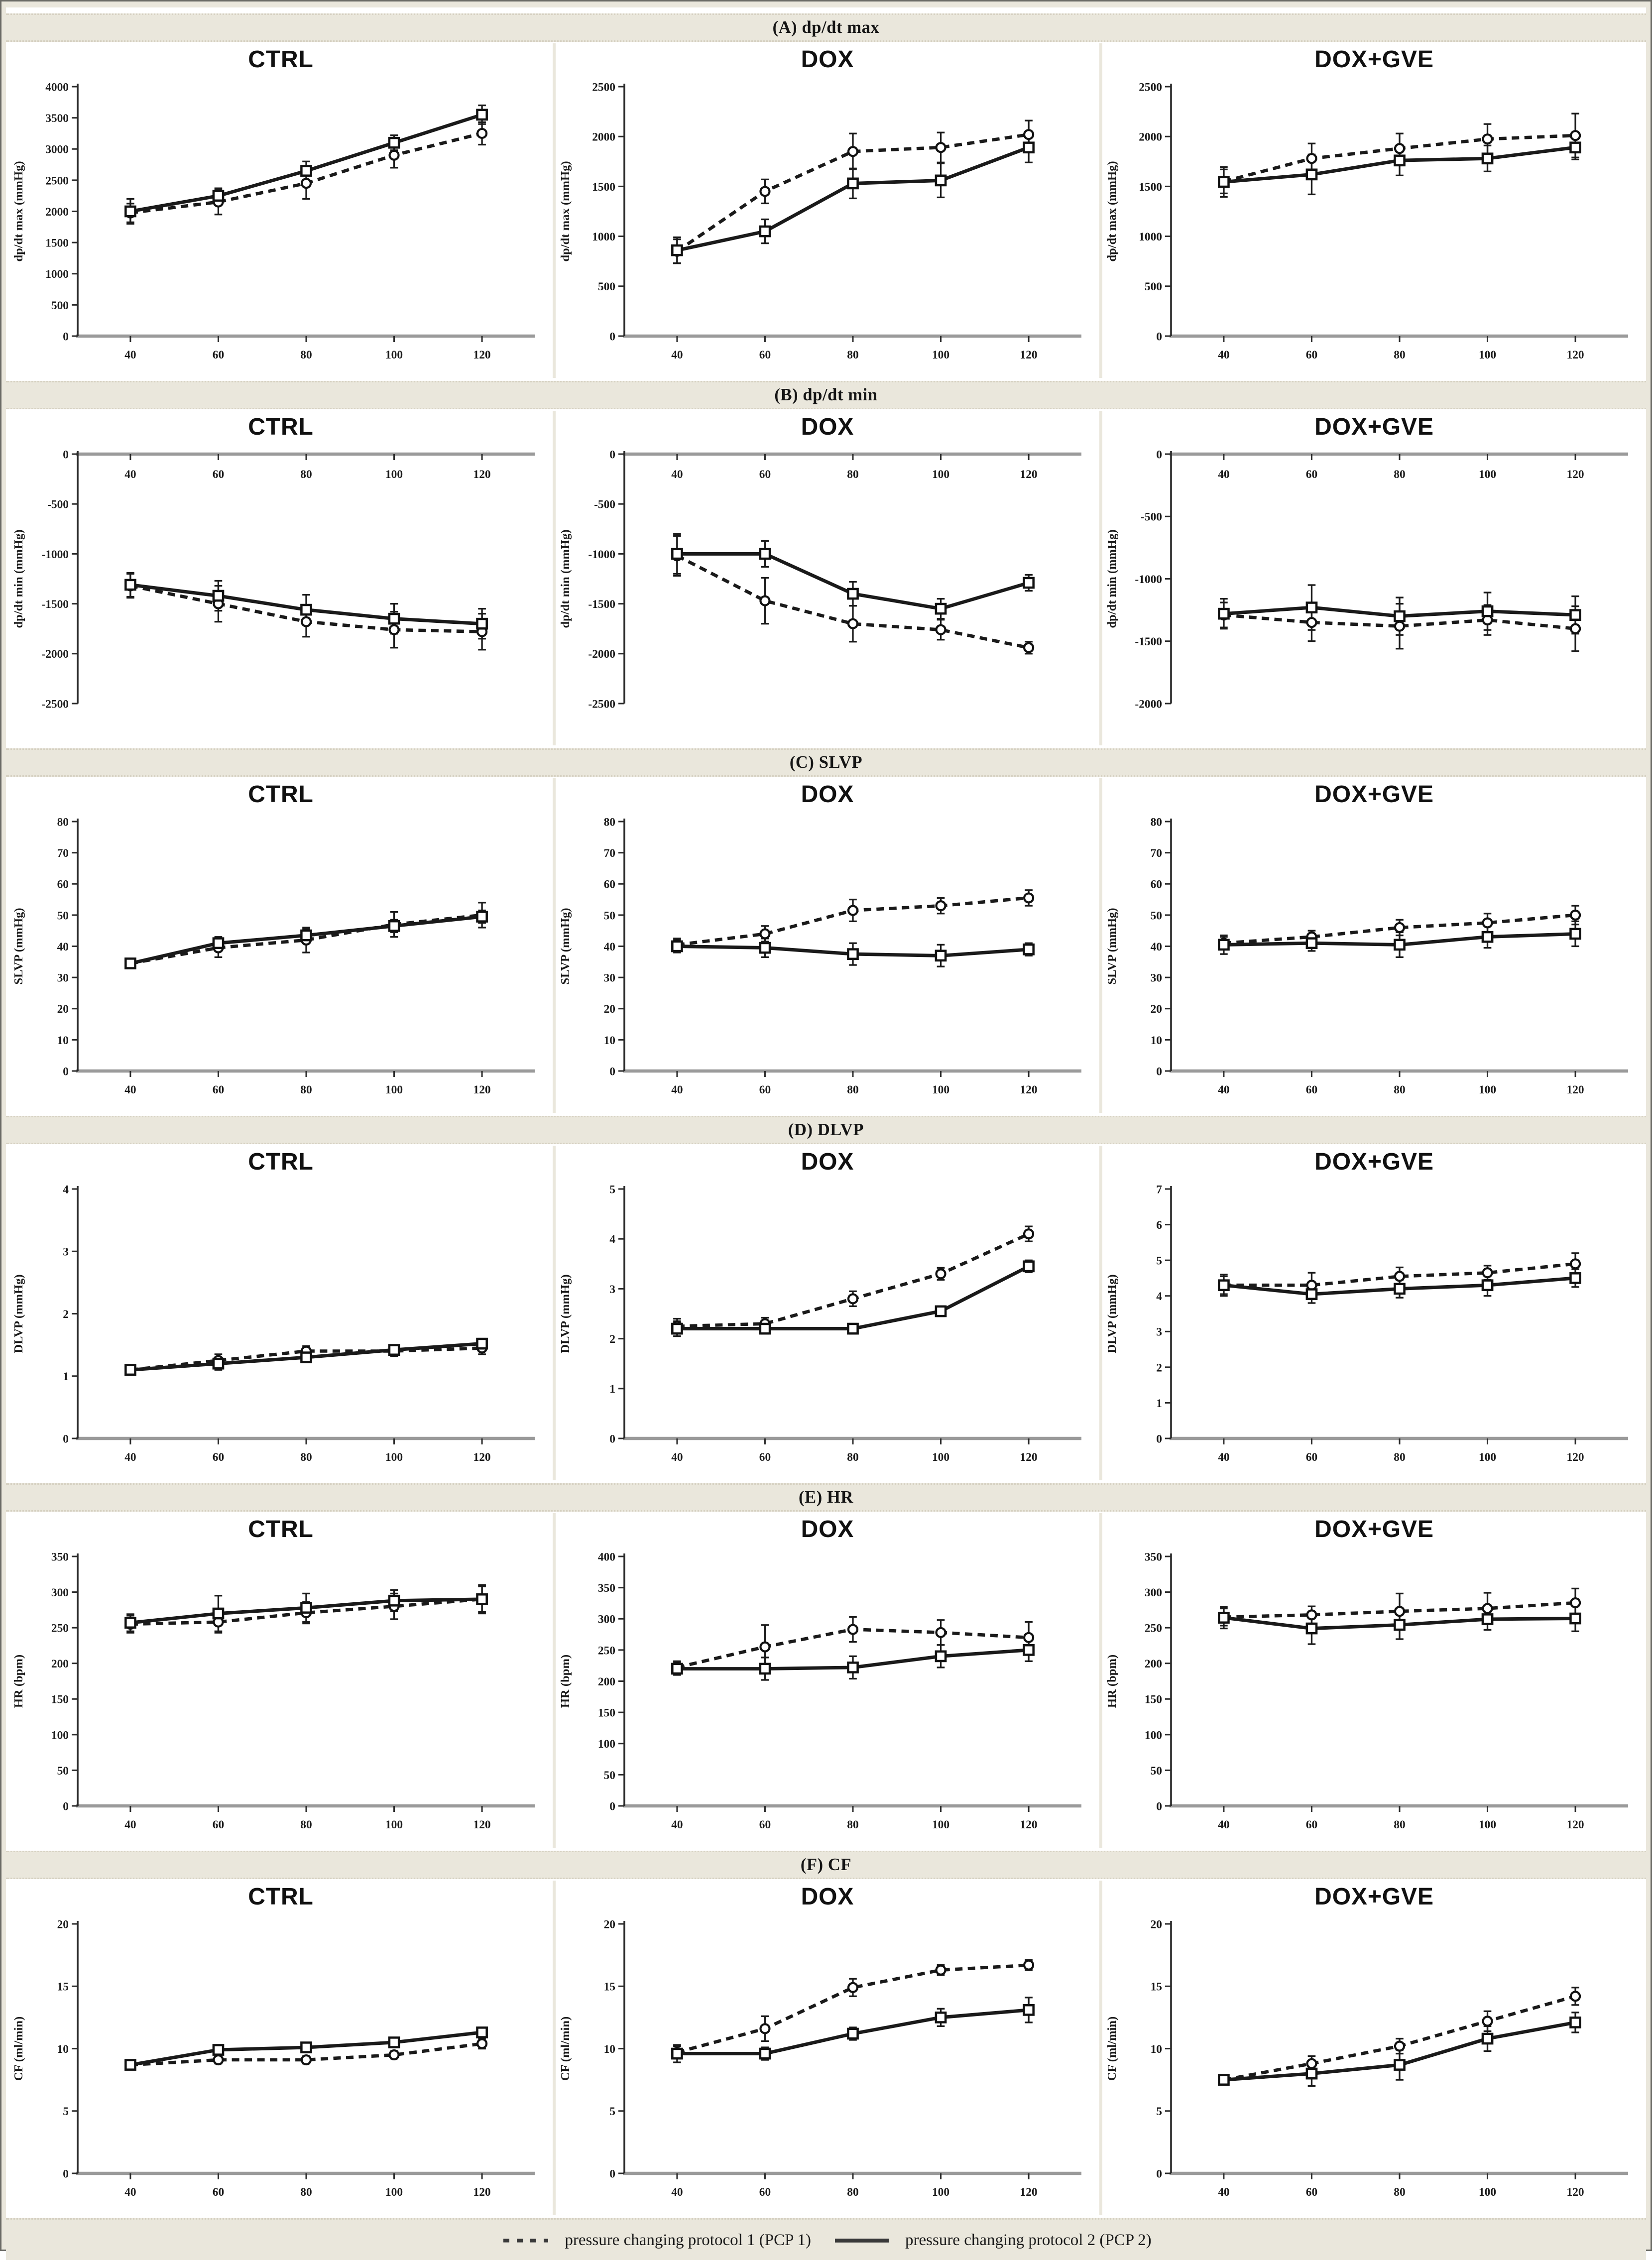 The width and height of the screenshot is (1652, 2260). I want to click on svg-text: 150, so click(606, 1714).